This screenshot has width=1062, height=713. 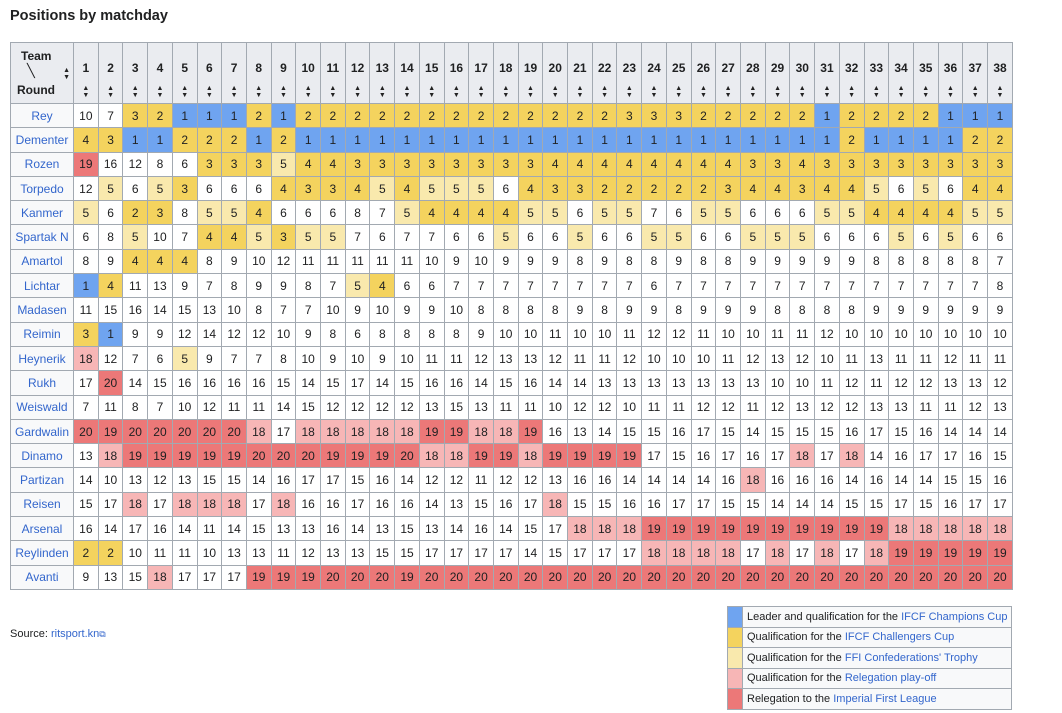 I want to click on round-header-8: 8 ▲ ▼, so click(x=258, y=73).